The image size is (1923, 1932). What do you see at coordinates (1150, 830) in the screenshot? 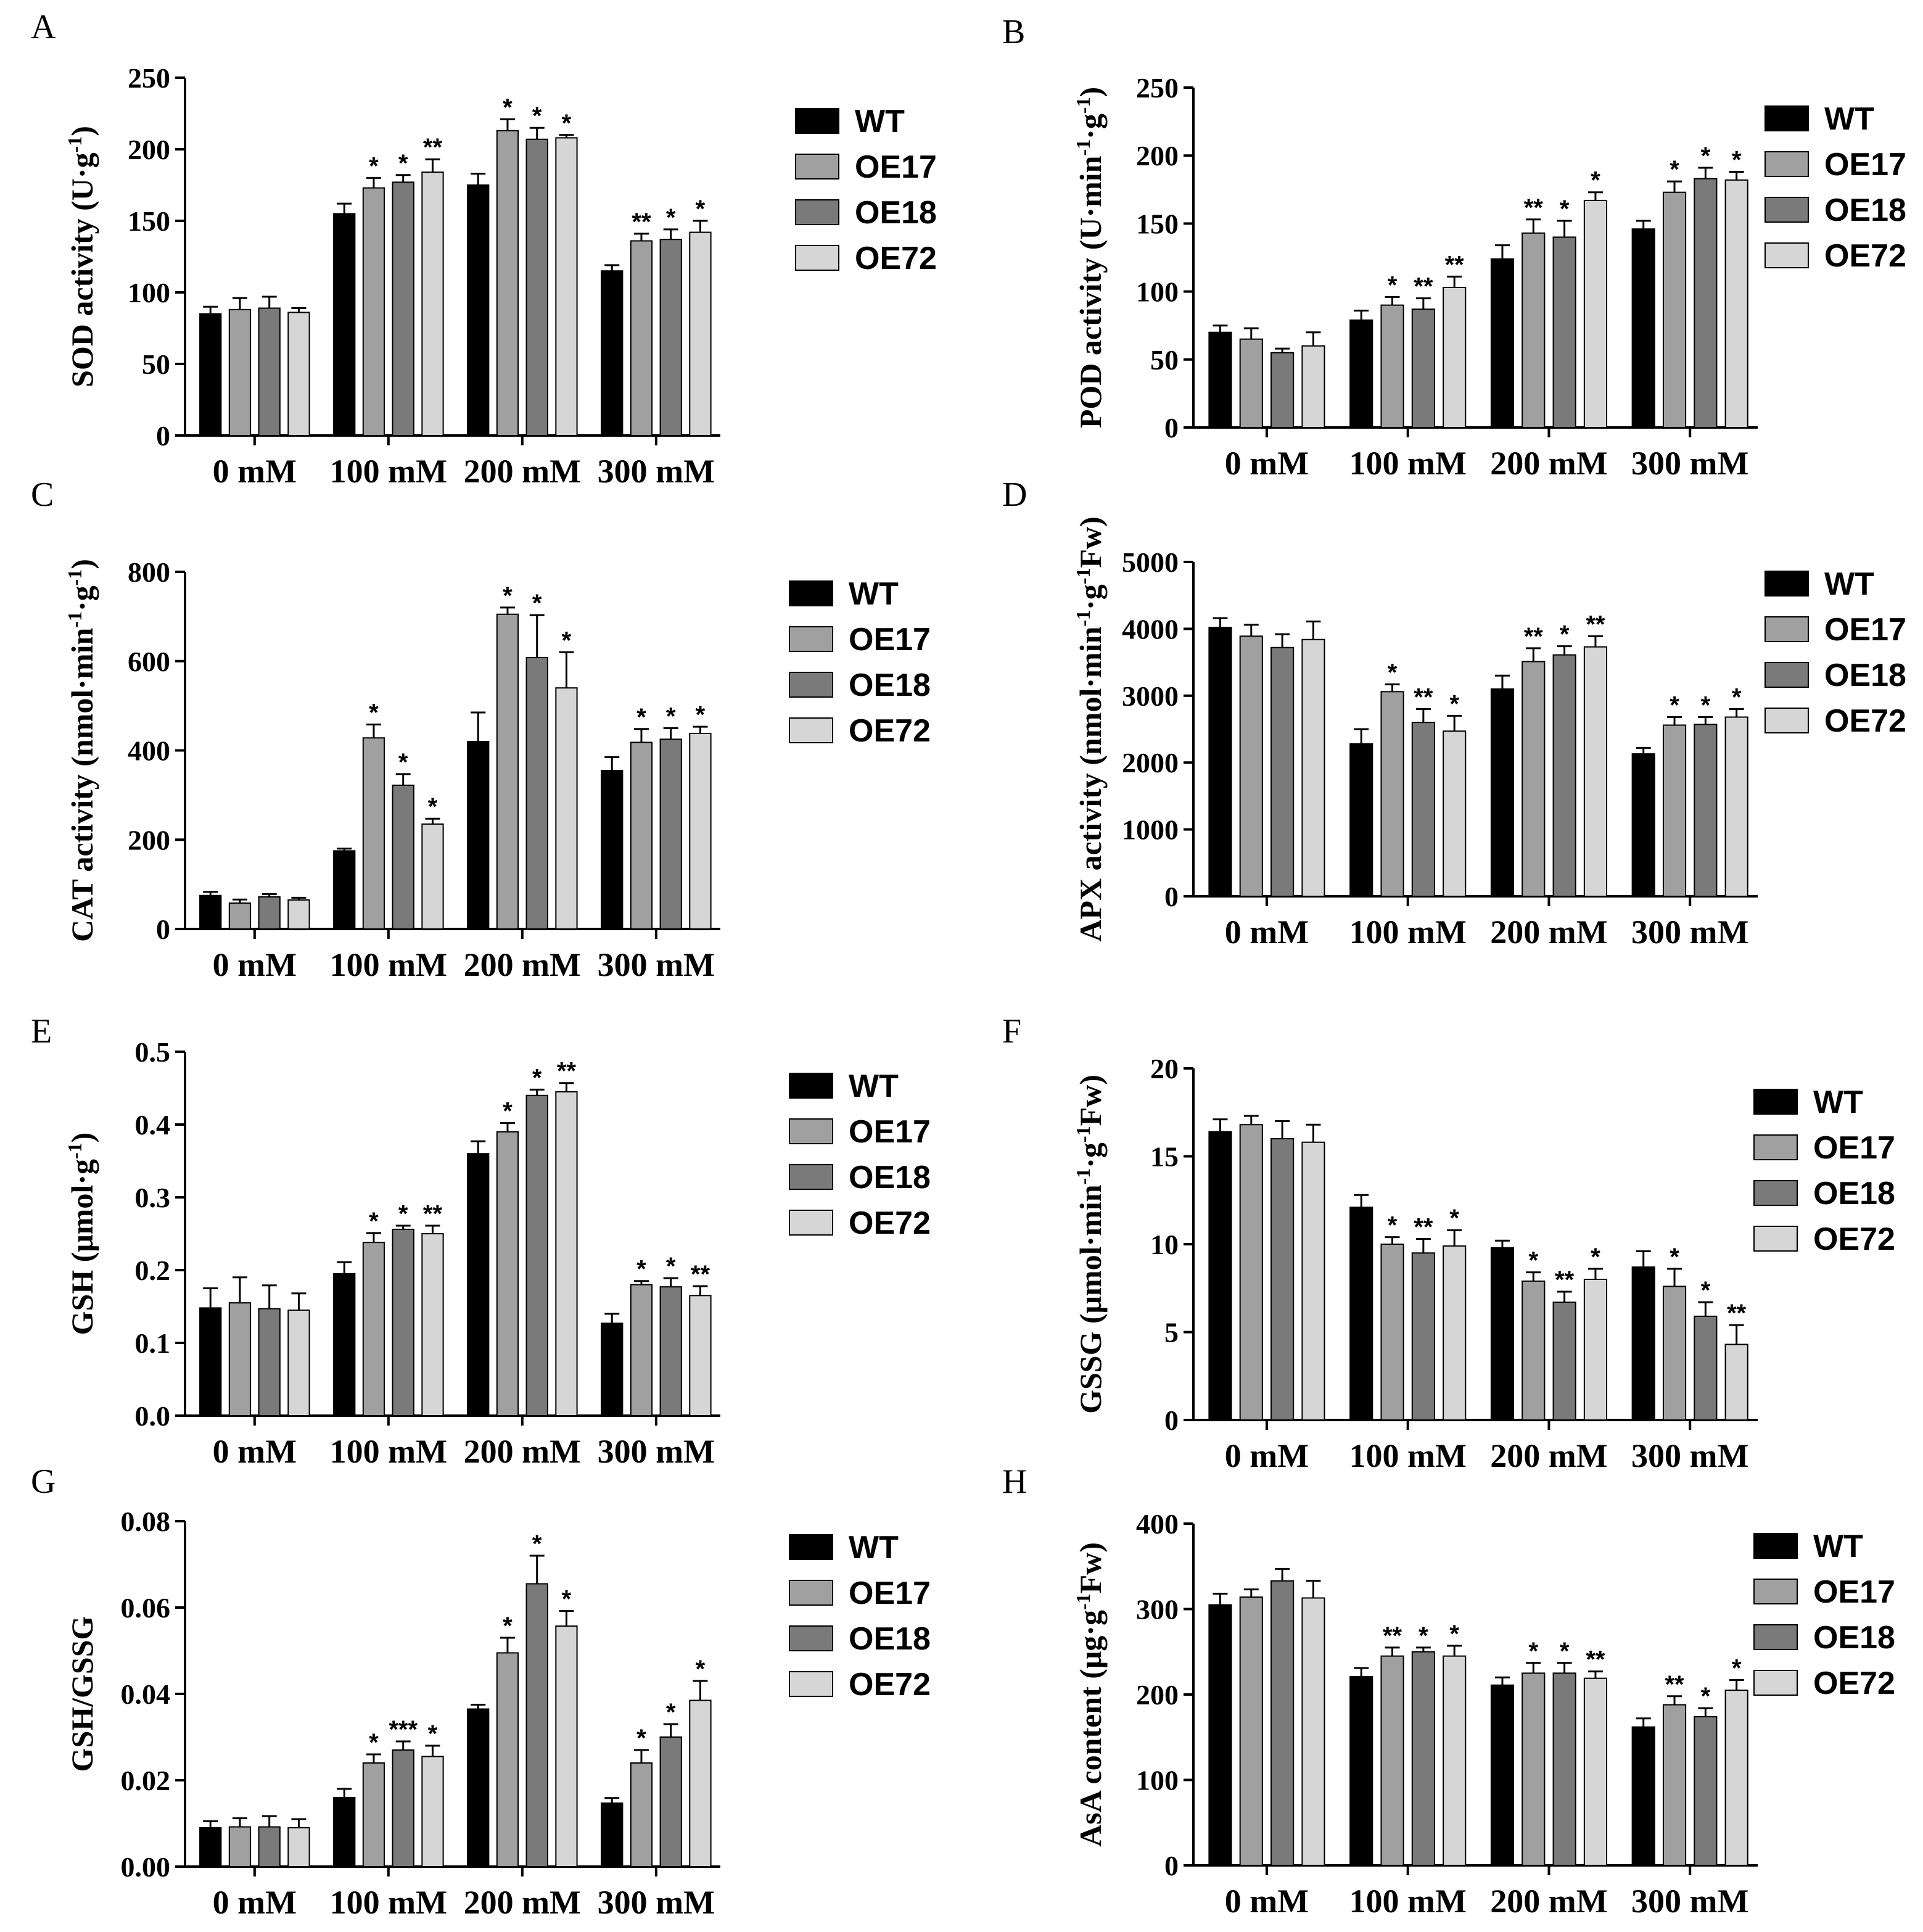
I see `y-tick-label: 1000` at bounding box center [1150, 830].